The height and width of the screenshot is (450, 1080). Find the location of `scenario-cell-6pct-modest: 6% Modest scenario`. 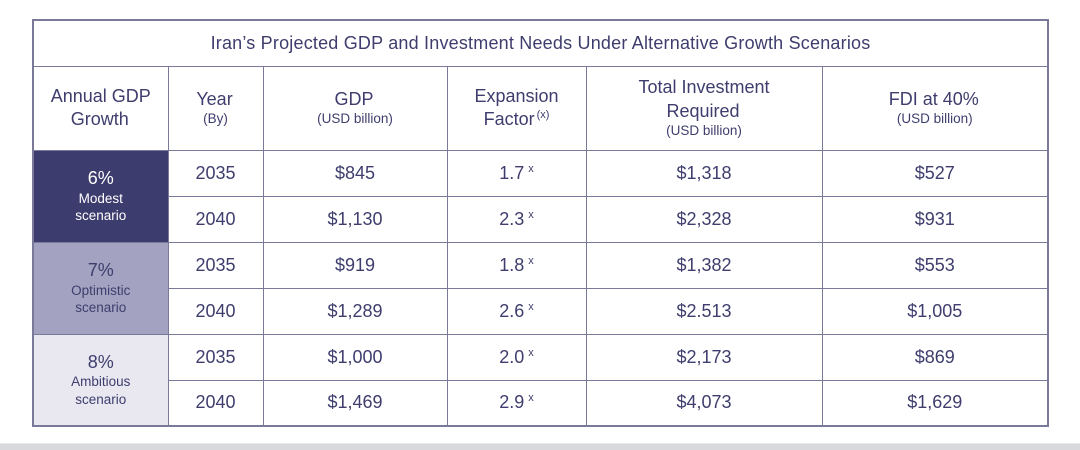

scenario-cell-6pct-modest: 6% Modest scenario is located at coordinates (100, 196).